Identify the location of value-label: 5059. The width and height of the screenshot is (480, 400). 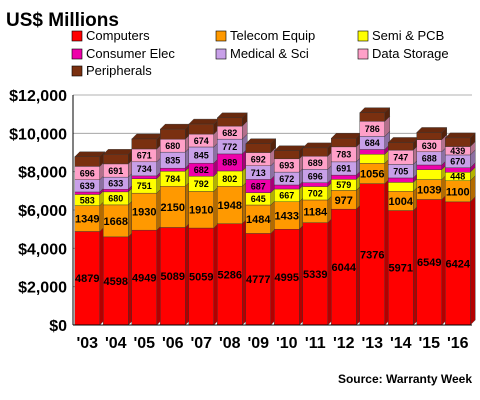
(201, 277).